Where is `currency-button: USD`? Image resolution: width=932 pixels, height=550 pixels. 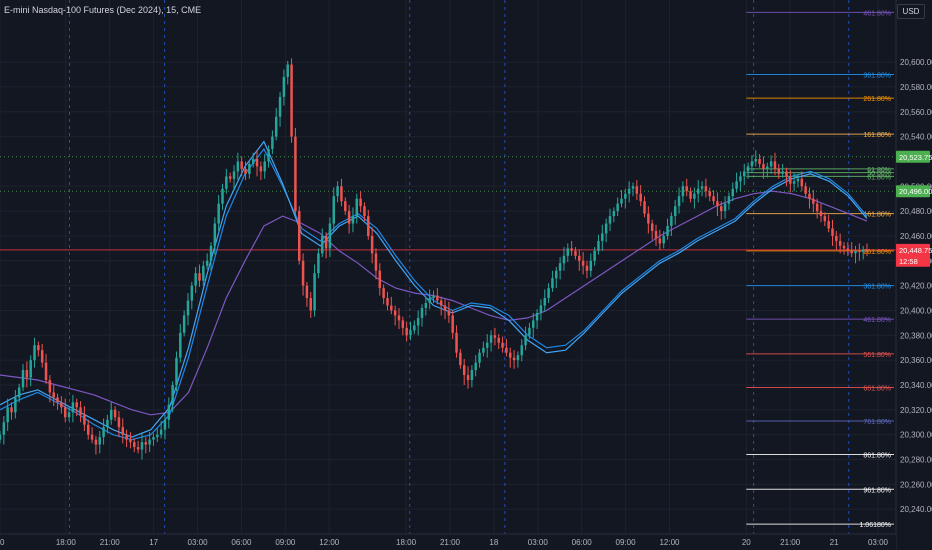 currency-button: USD is located at coordinates (911, 11).